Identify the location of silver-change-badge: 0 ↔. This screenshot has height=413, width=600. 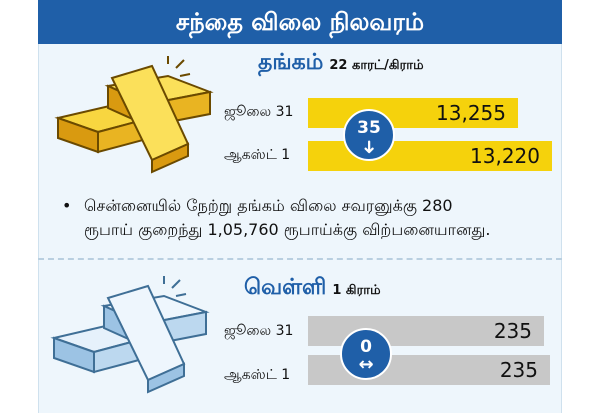
(366, 354).